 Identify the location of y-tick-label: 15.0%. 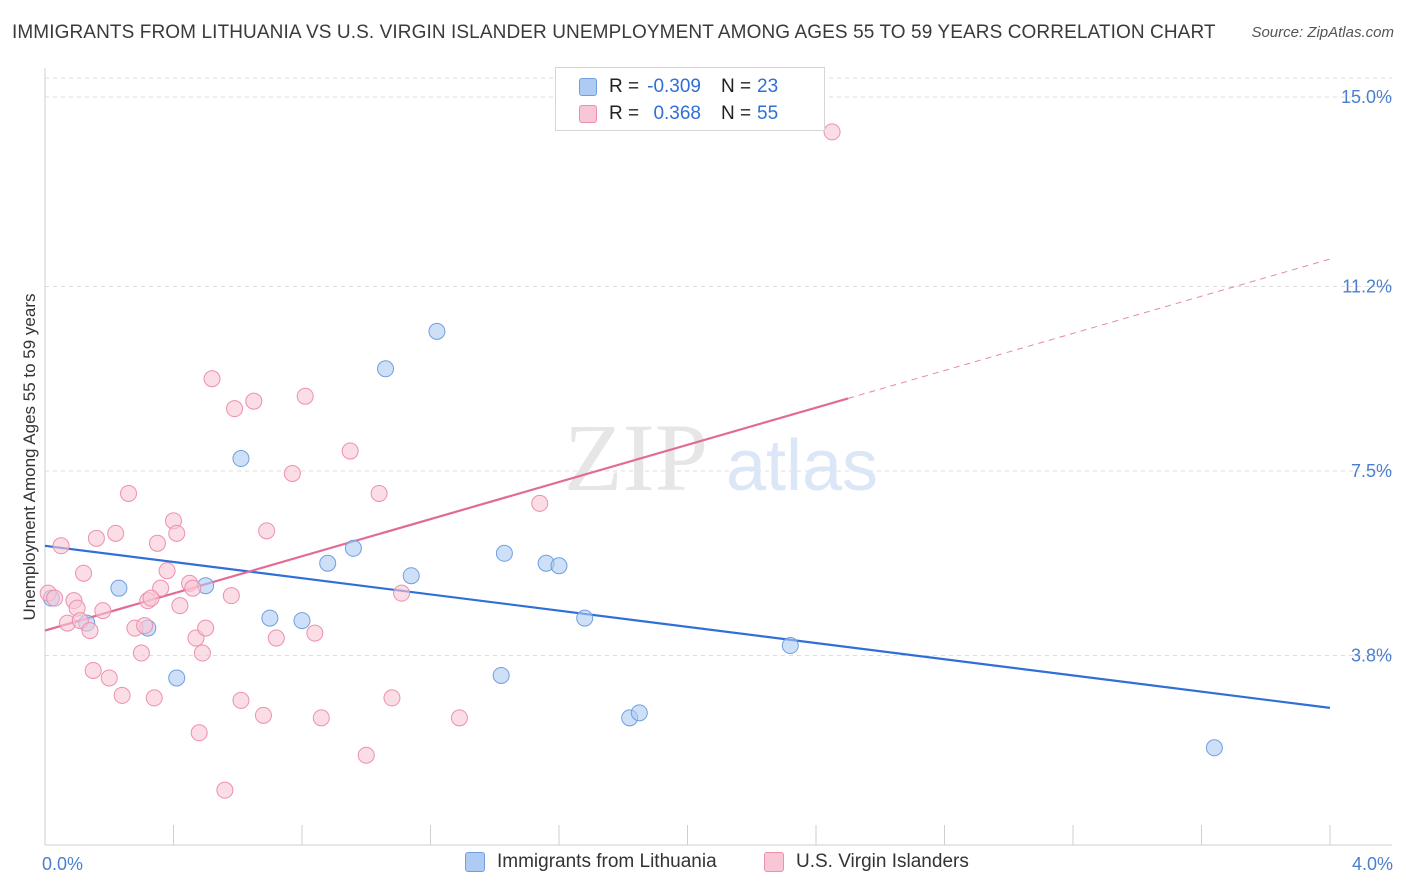
(1366, 97).